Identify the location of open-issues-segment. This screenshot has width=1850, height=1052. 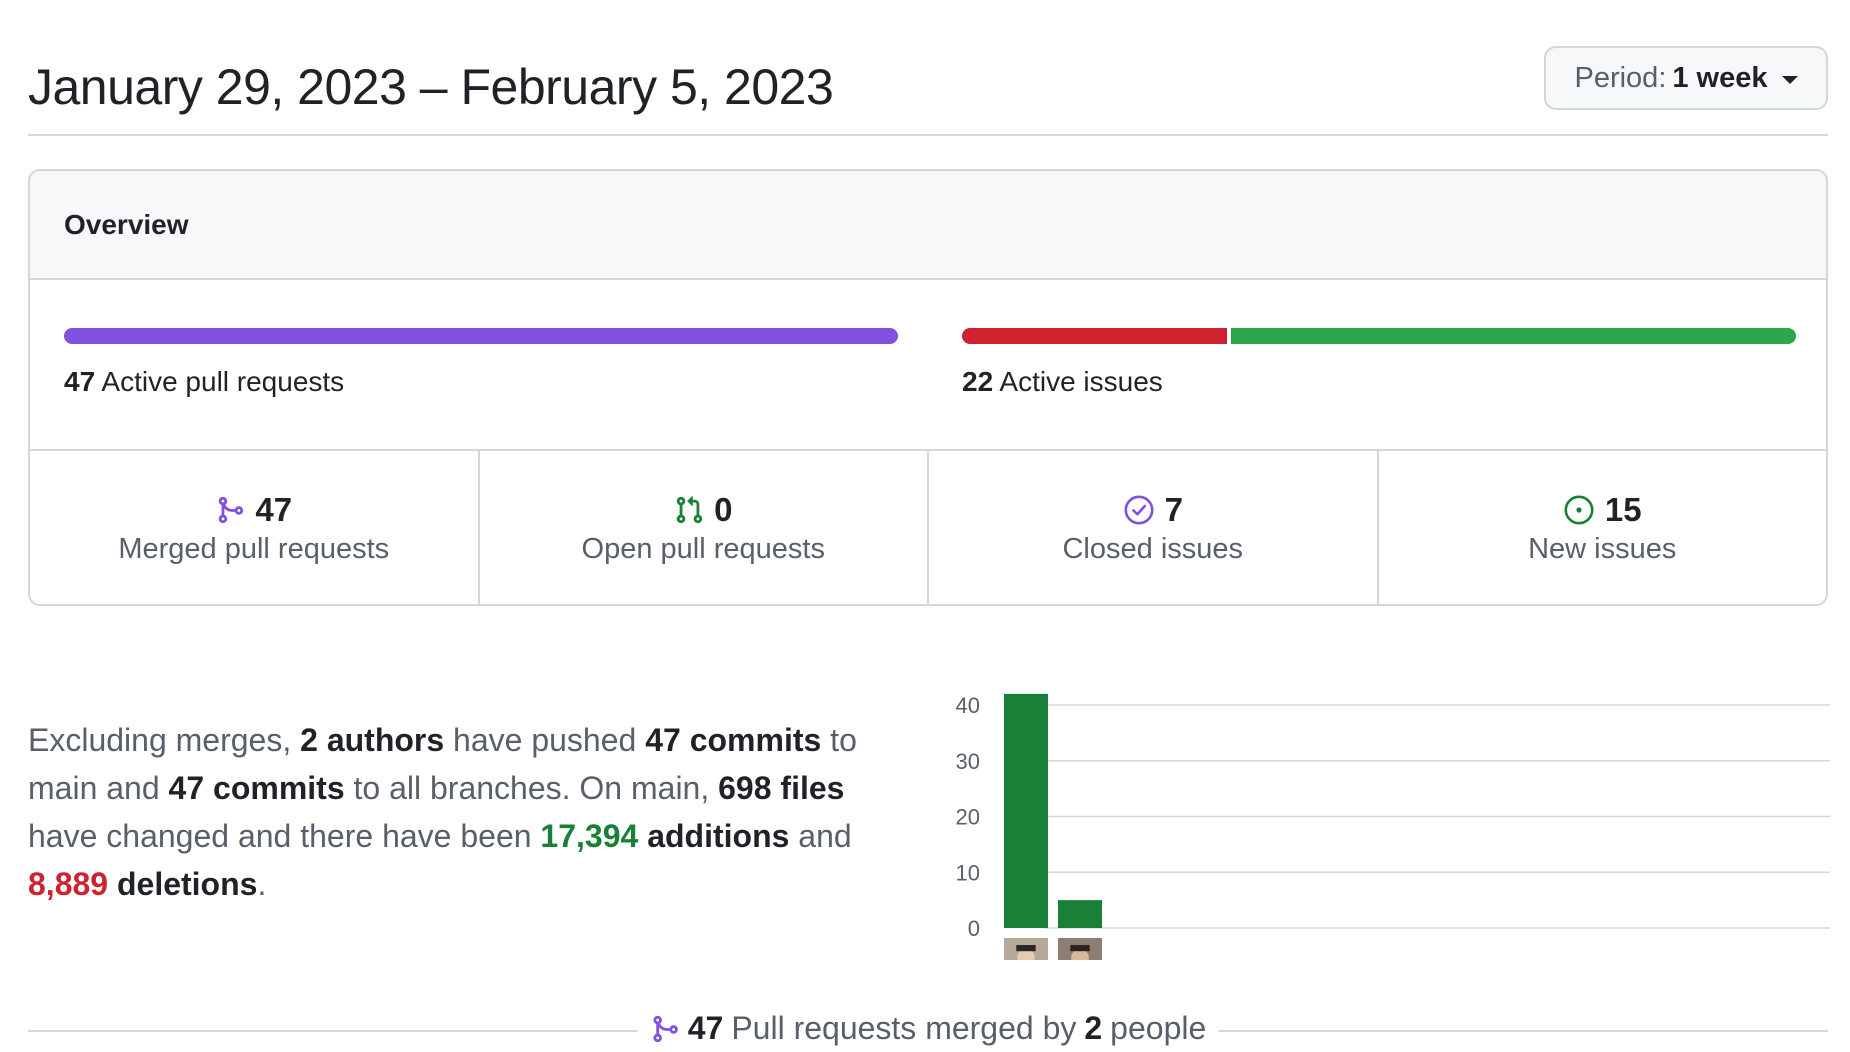
(1513, 336).